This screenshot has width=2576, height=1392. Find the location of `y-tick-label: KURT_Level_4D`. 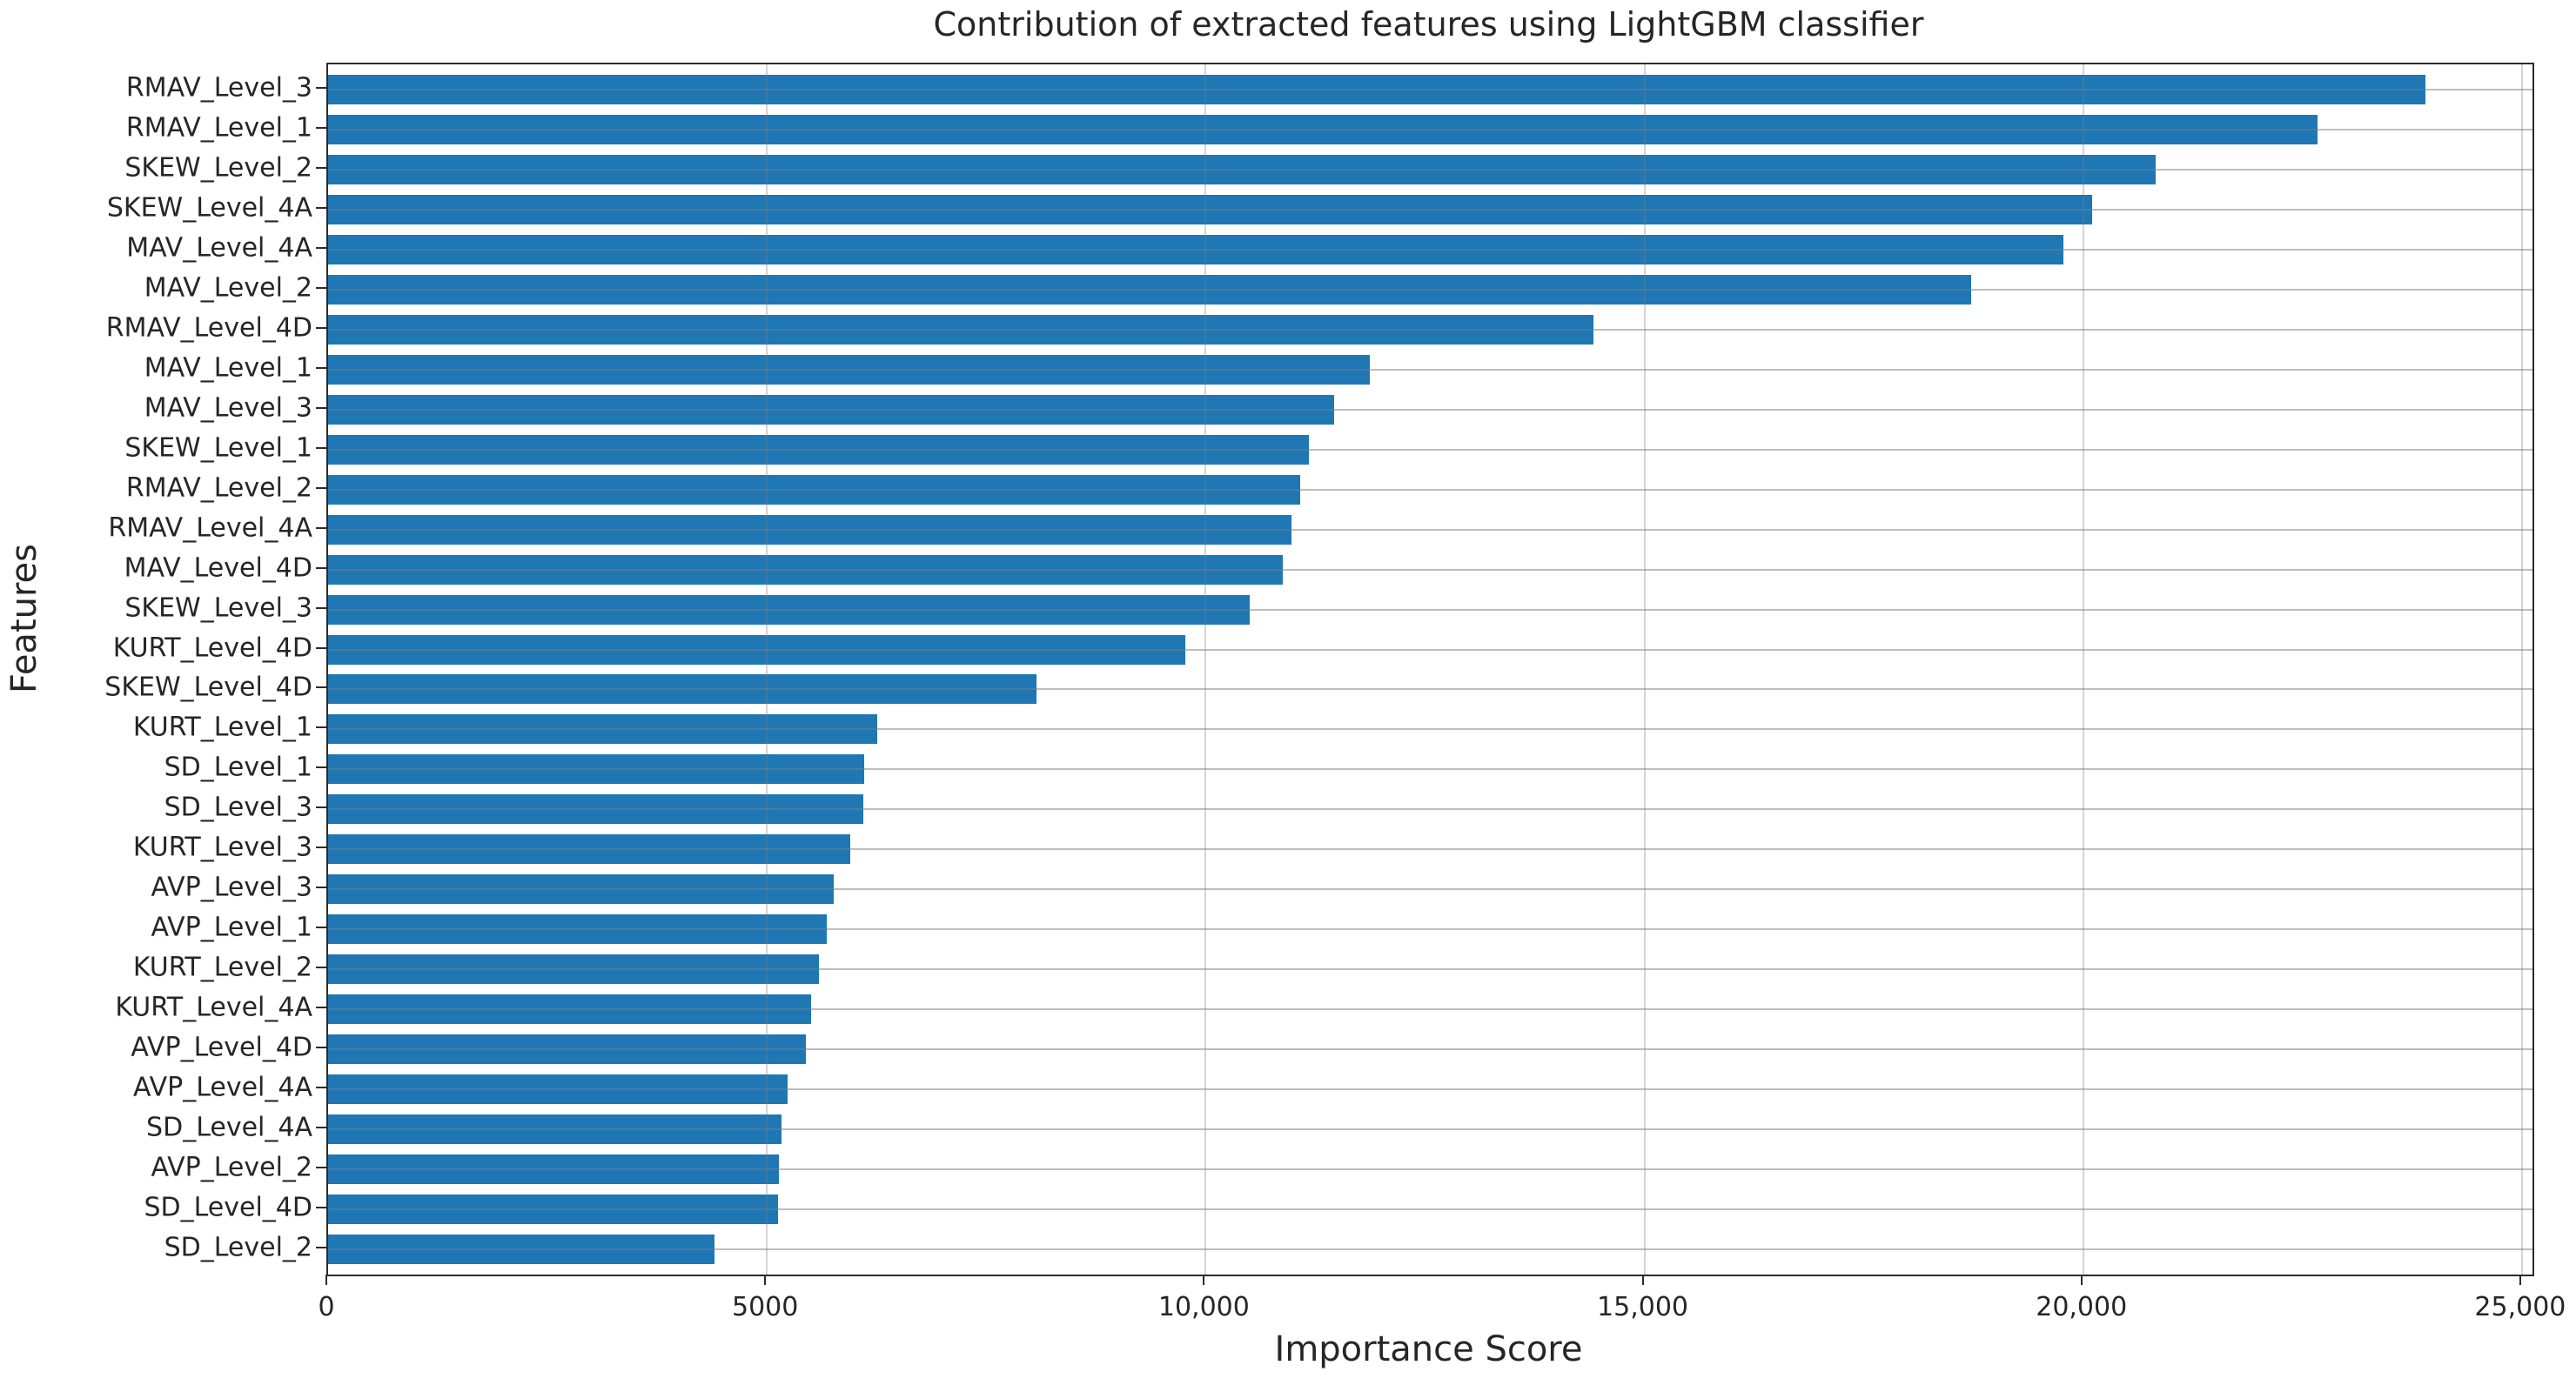

y-tick-label: KURT_Level_4D is located at coordinates (212, 648).